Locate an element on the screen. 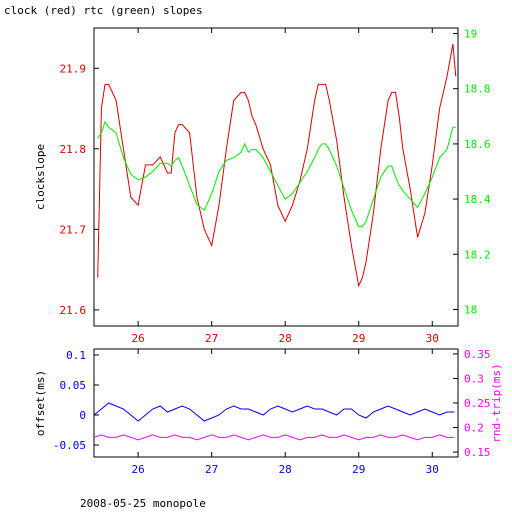 Image resolution: width=512 pixels, height=512 pixels. y-tick-label-right: 18 is located at coordinates (470, 309).